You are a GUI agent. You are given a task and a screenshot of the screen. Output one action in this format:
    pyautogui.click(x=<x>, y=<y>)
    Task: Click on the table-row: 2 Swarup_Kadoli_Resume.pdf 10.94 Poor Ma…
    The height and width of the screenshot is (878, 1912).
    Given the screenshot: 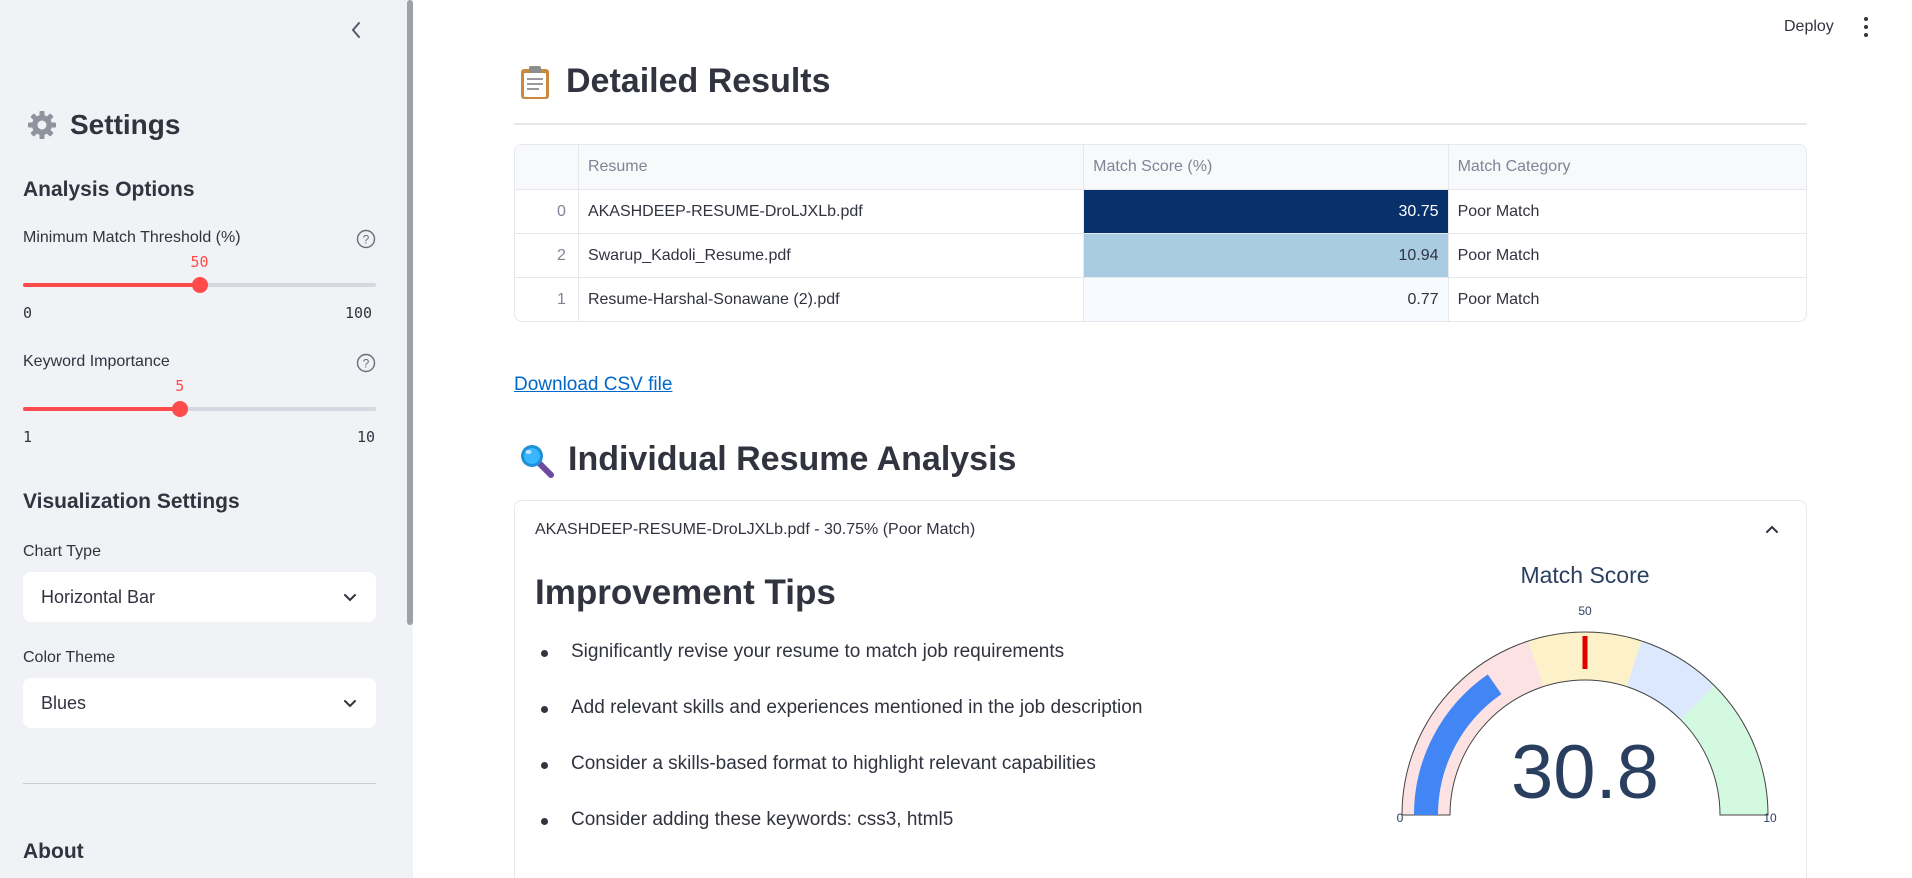 What is the action you would take?
    pyautogui.click(x=1160, y=255)
    